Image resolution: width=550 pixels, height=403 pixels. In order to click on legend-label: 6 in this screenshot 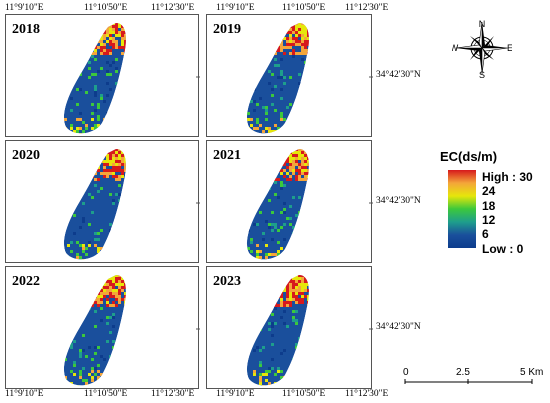, I will do `click(485, 234)`.